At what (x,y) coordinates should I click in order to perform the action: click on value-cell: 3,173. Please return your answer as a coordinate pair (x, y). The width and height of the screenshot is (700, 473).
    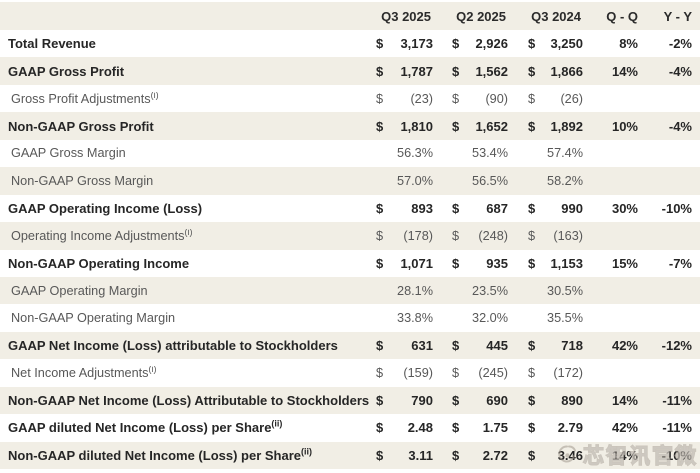
    Looking at the image, I should click on (416, 44).